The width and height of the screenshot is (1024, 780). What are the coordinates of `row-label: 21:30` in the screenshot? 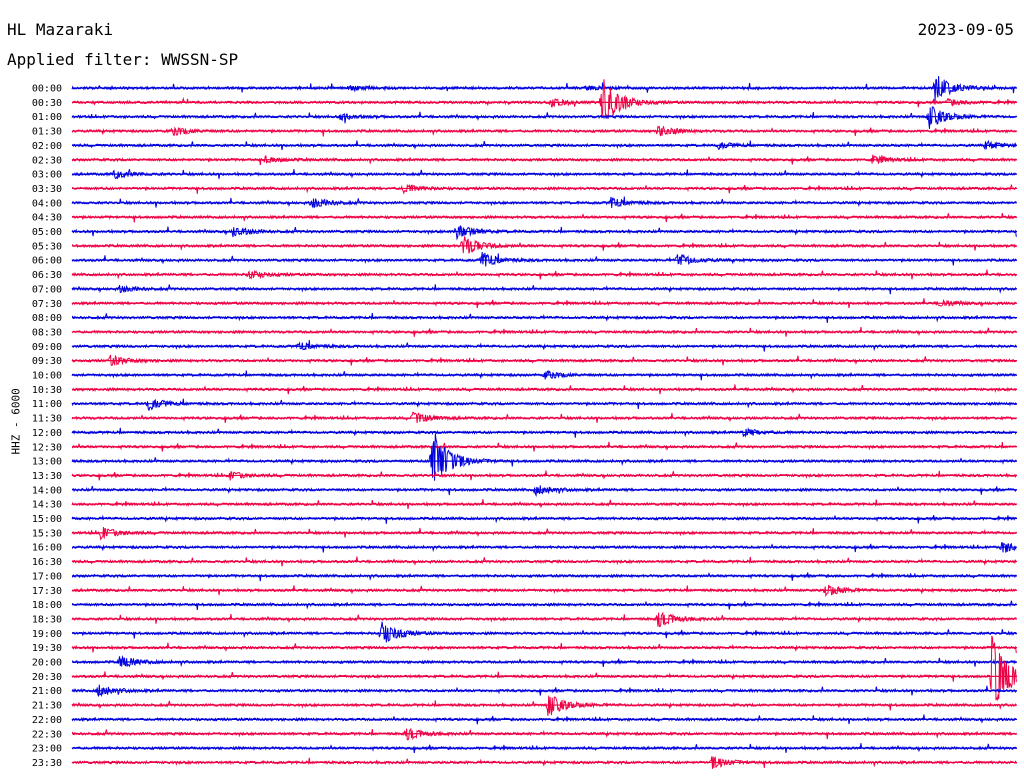 It's located at (47, 706).